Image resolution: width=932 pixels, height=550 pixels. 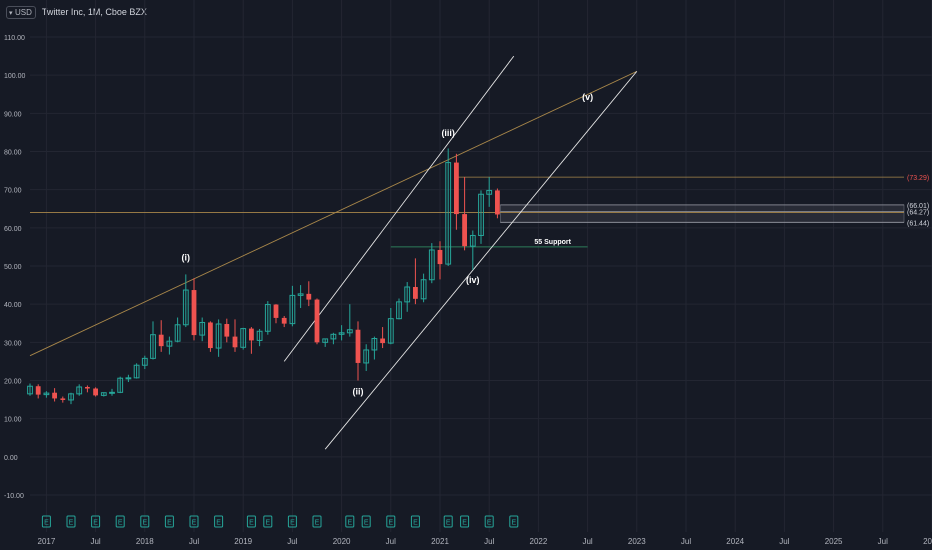 I want to click on x-tick-label: 2018, so click(x=145, y=541).